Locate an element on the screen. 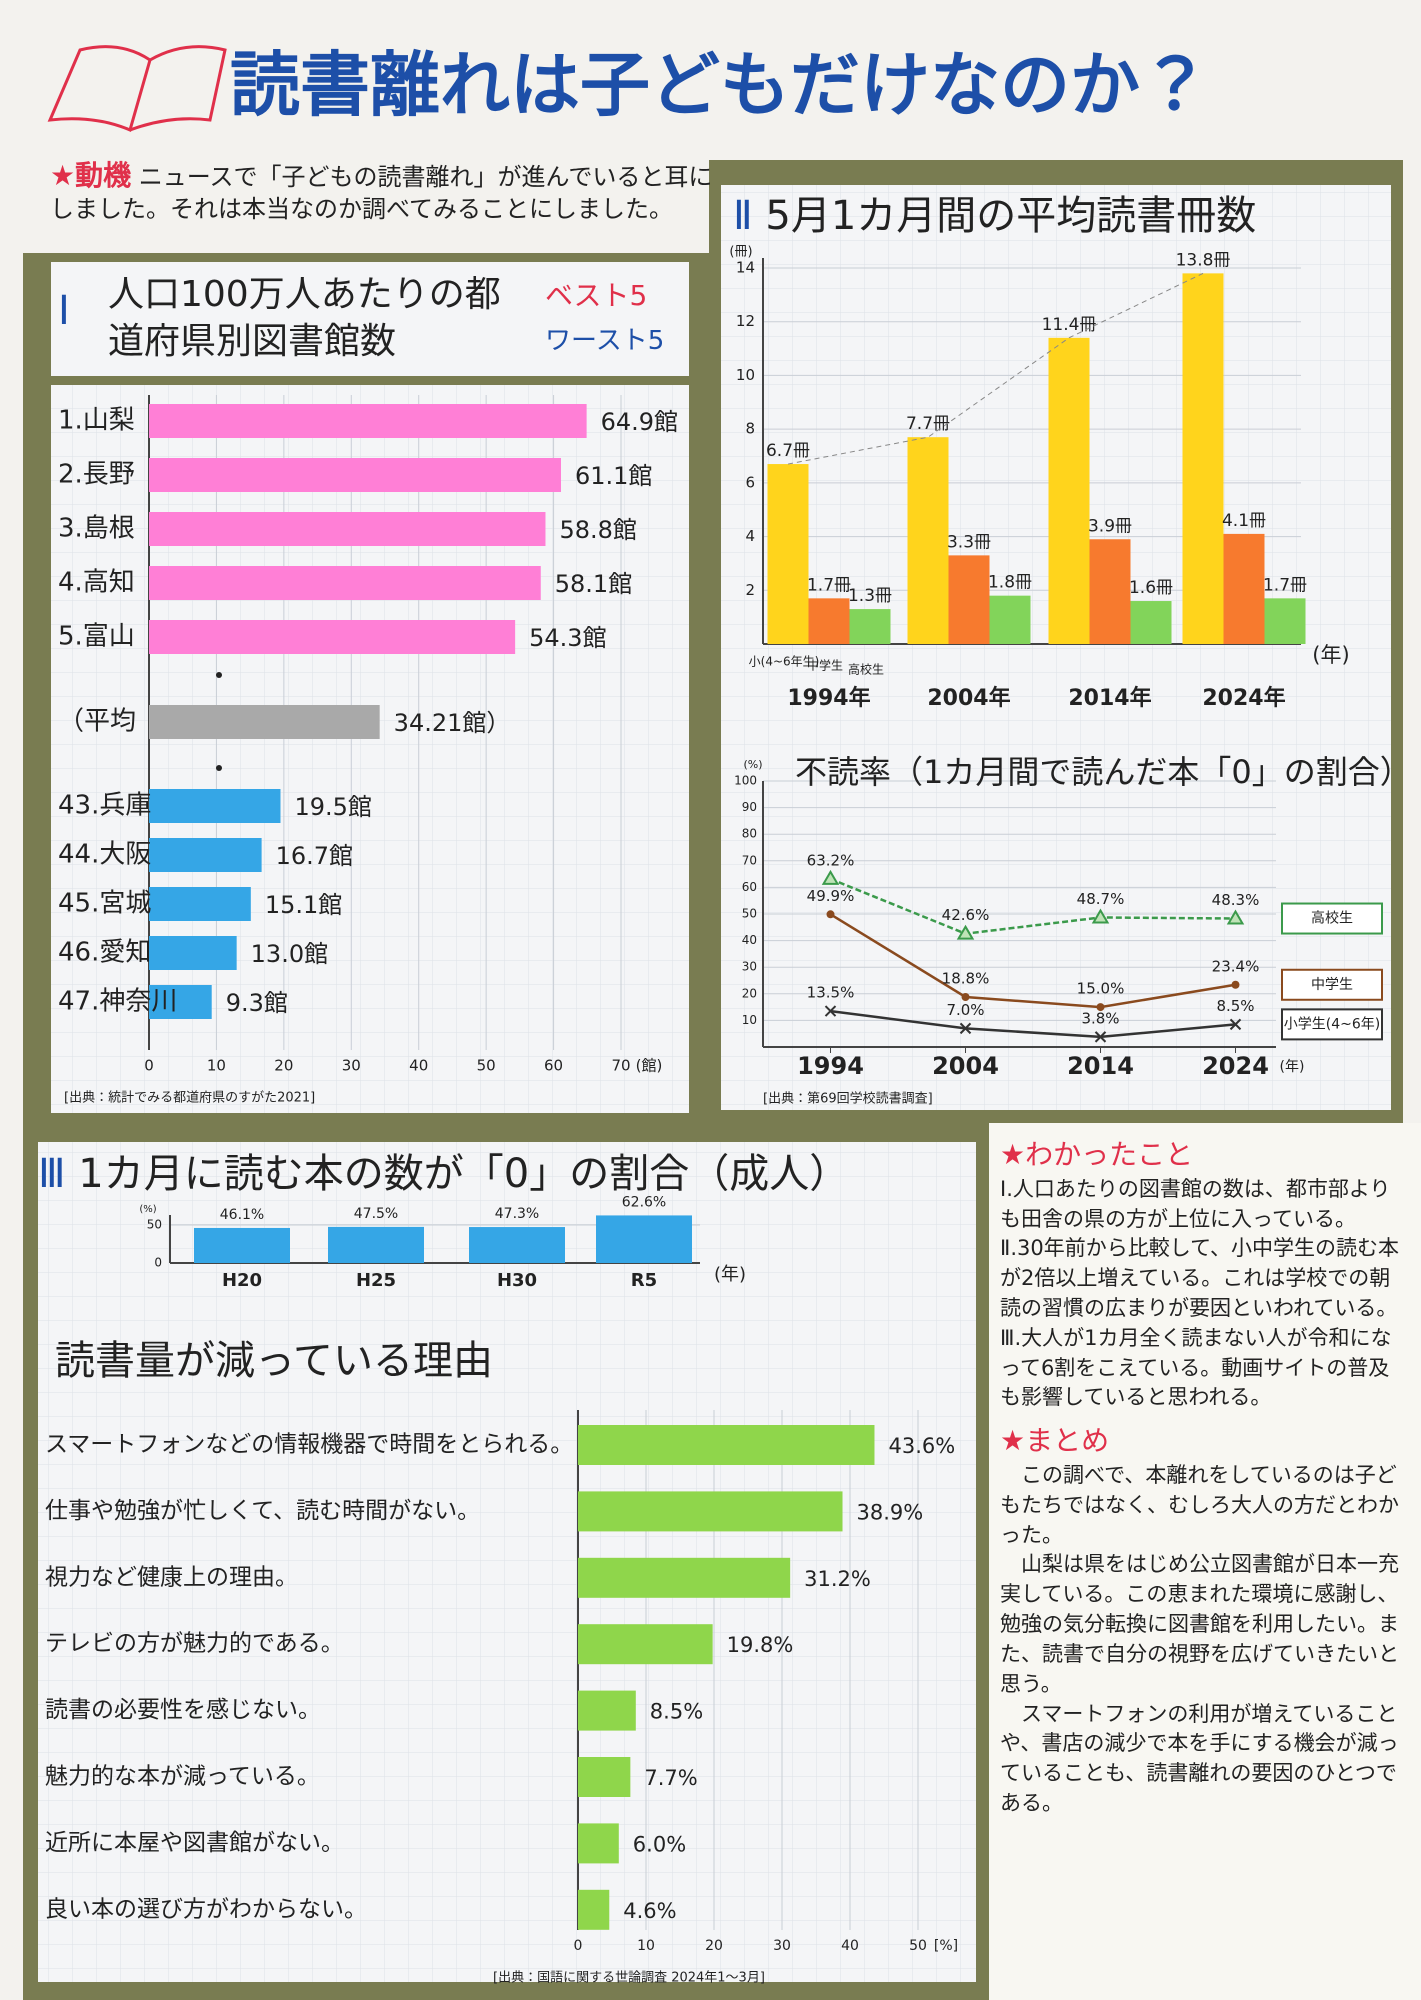 The image size is (1421, 2000). section-number: Ⅰ is located at coordinates (64, 311).